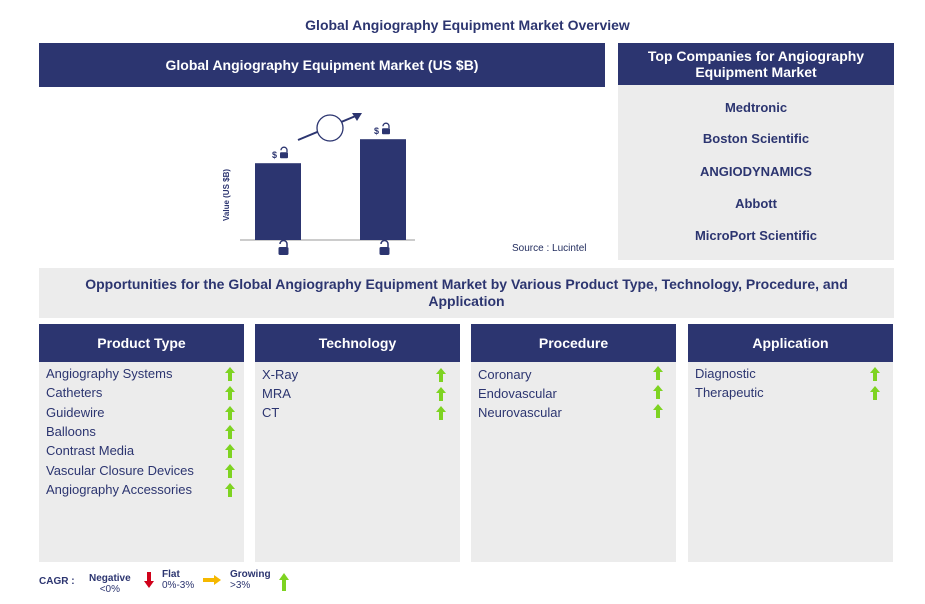 Image resolution: width=925 pixels, height=604 pixels. I want to click on company-item: ANGIODYNAMICS, so click(756, 171).